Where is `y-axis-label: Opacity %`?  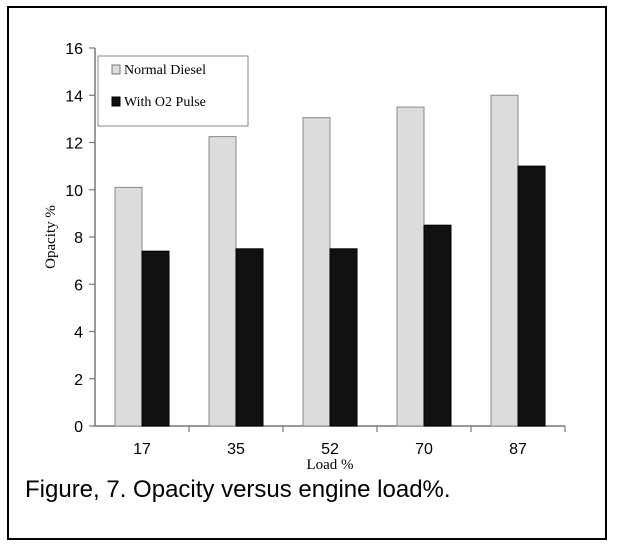 y-axis-label: Opacity % is located at coordinates (51, 237).